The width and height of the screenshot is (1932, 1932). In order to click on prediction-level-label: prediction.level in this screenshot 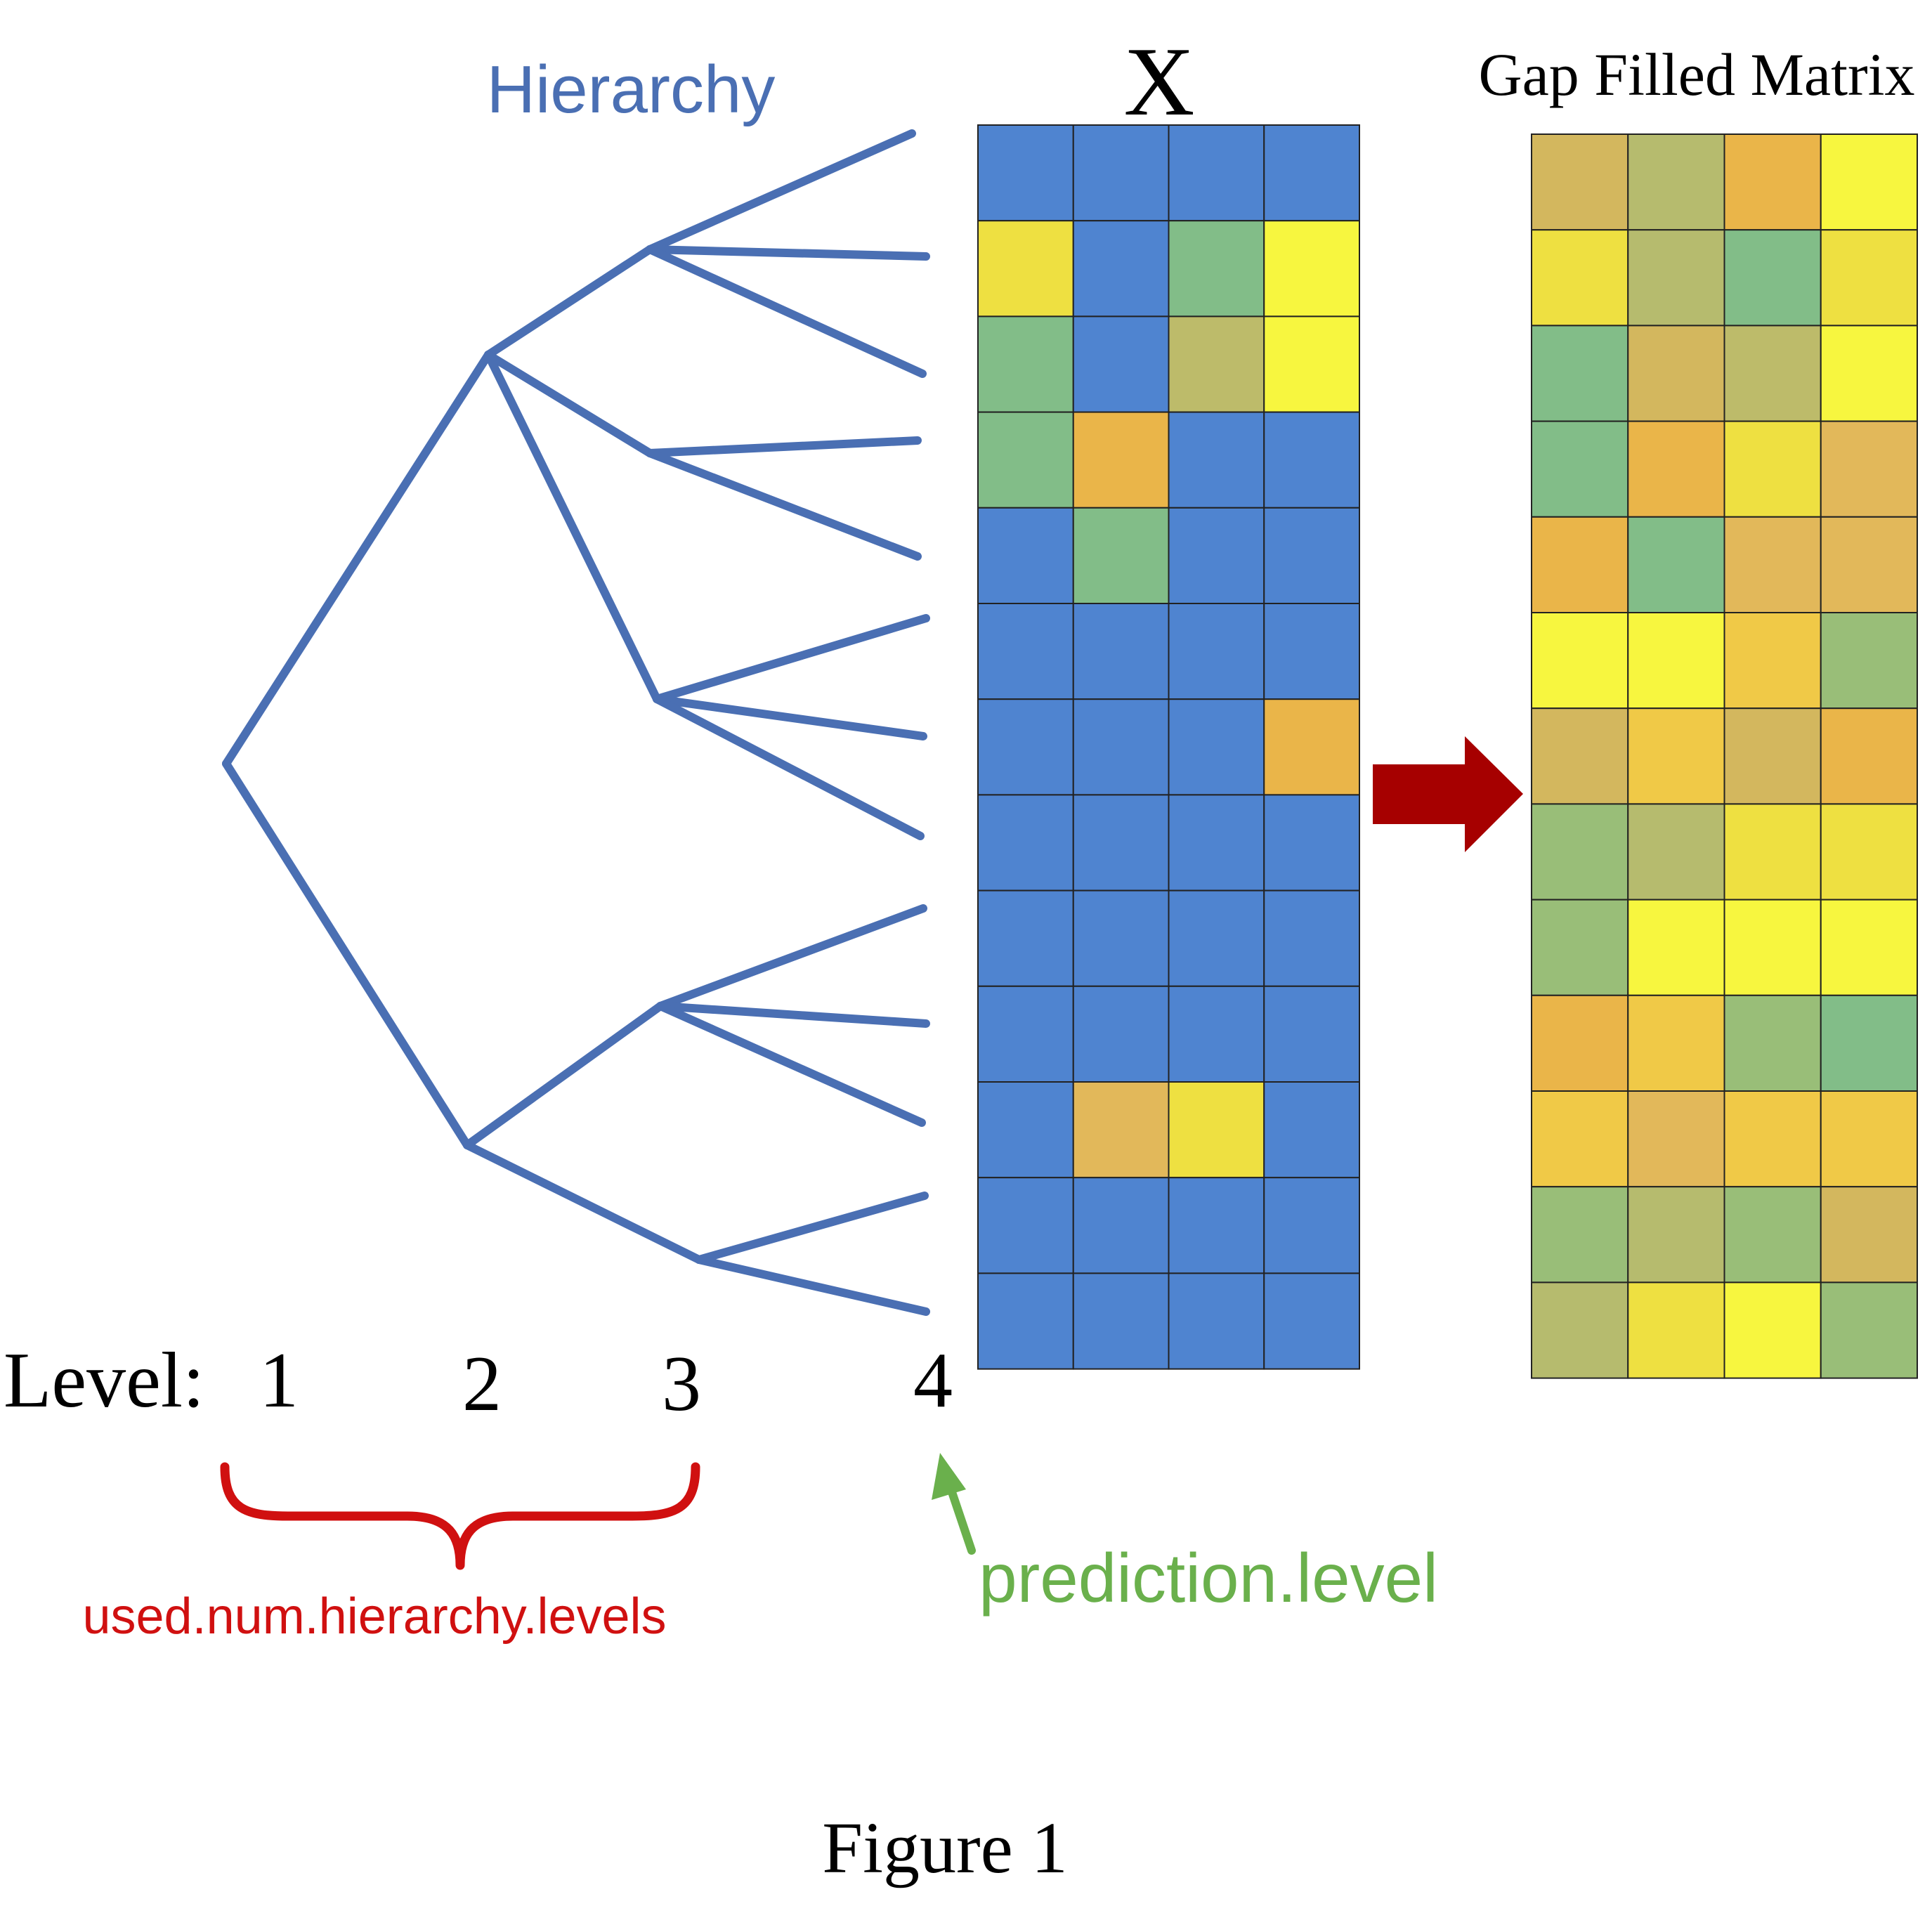, I will do `click(1209, 1578)`.